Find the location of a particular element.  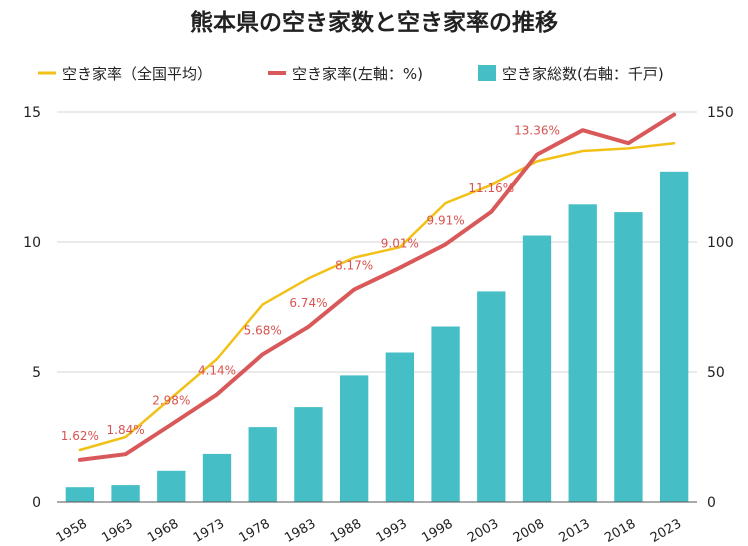

data-label: 9.91% is located at coordinates (446, 220).